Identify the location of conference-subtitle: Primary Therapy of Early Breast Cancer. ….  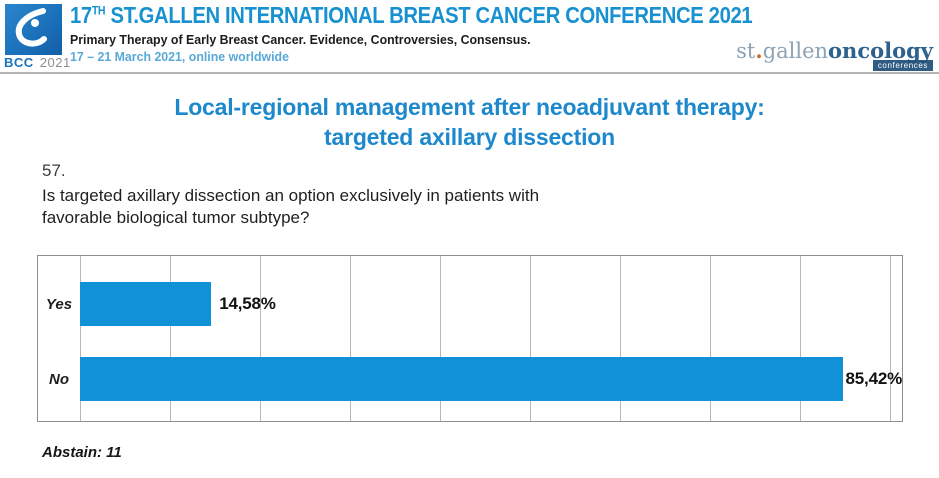
(300, 39).